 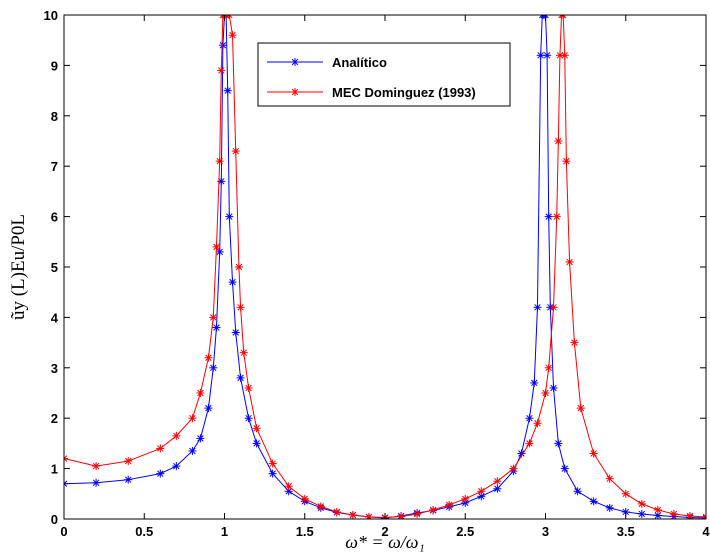 I want to click on y-tick-label: 3, so click(x=54, y=368).